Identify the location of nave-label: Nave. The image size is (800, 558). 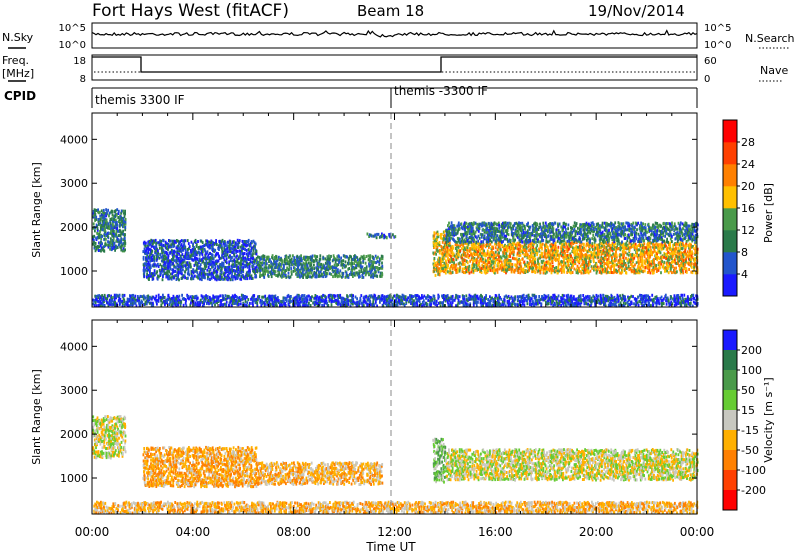
(774, 70).